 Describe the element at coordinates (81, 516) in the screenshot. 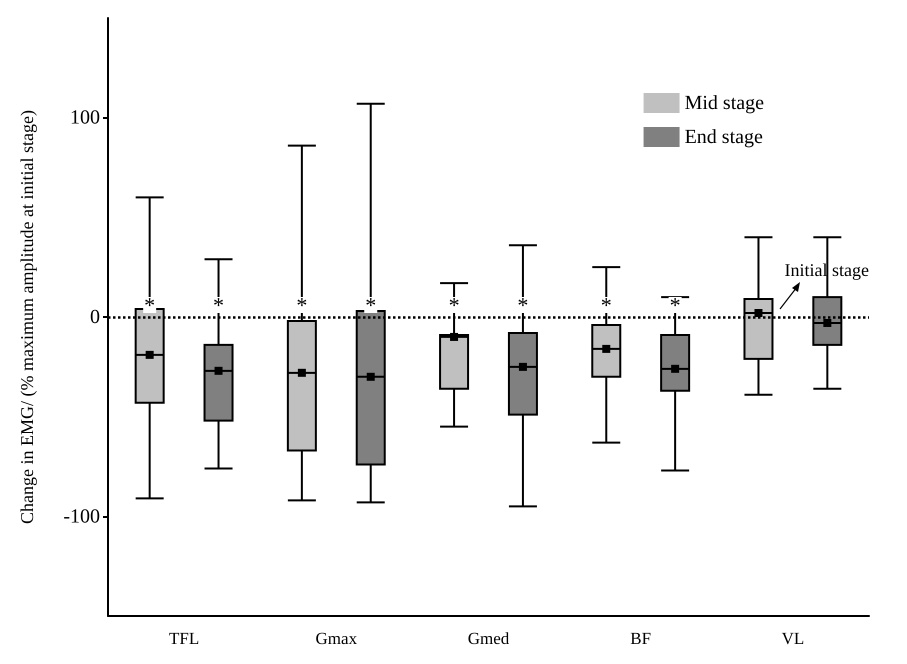

I see `y-tick-label: -100` at that location.